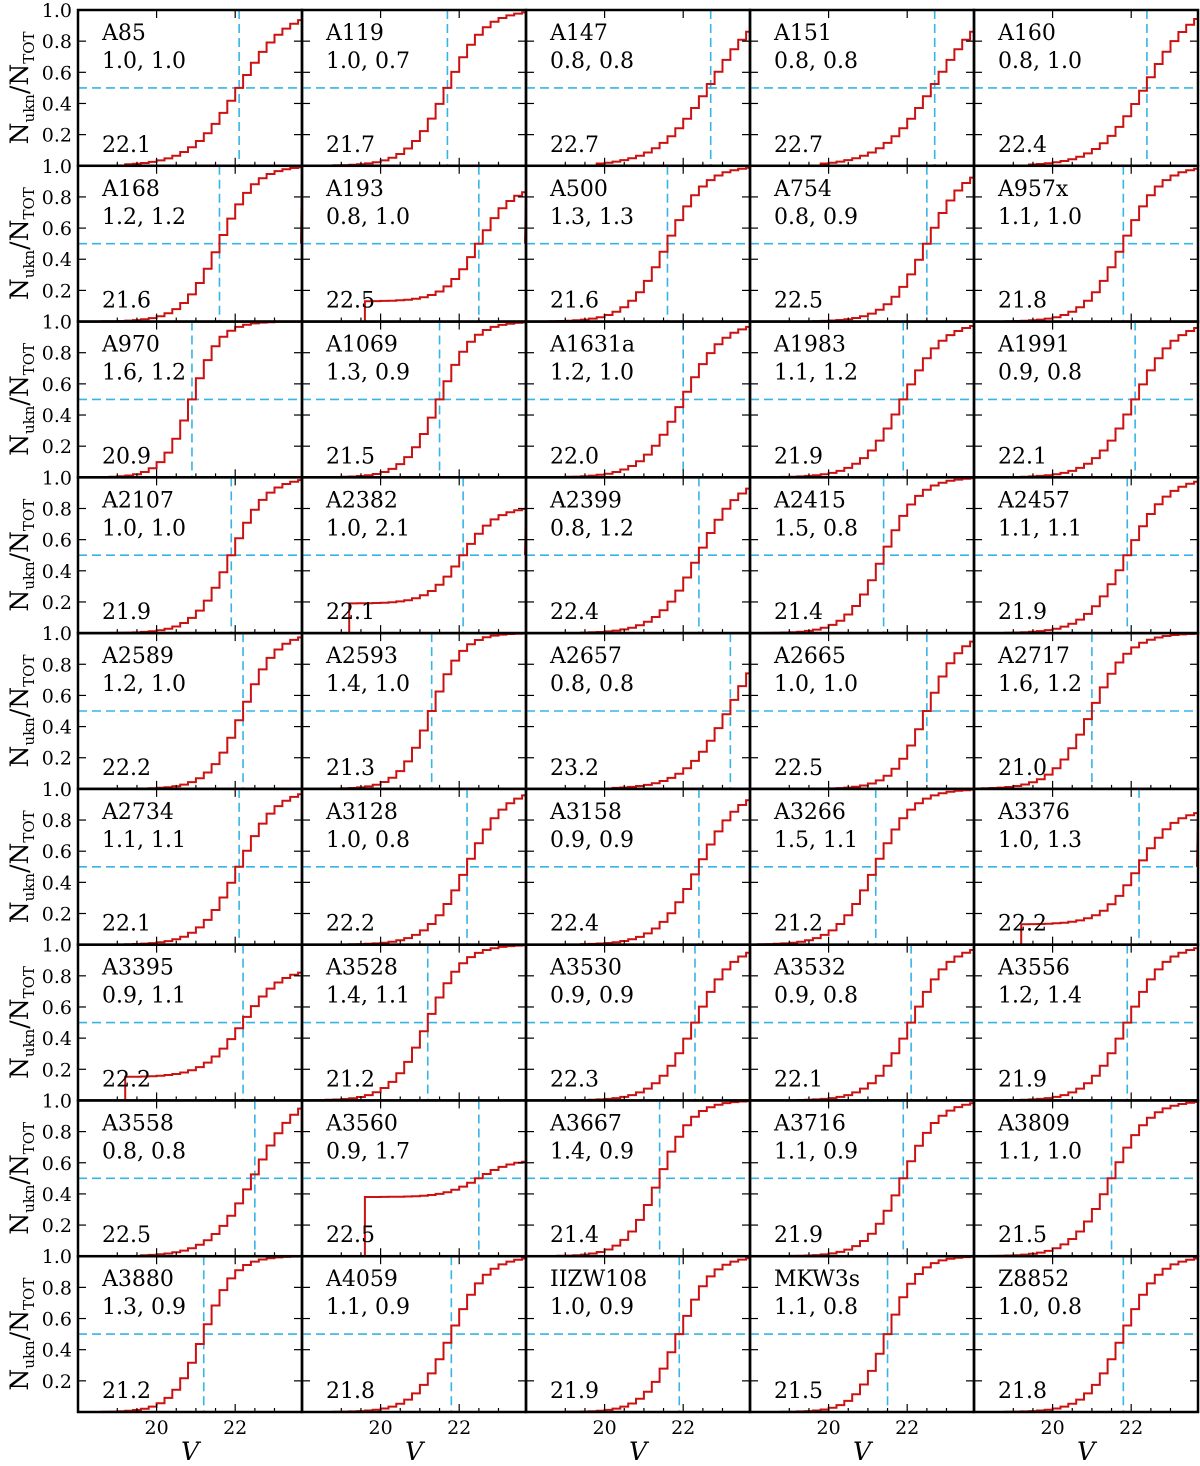  Describe the element at coordinates (809, 1123) in the screenshot. I see `cluster-name: A3716` at that location.